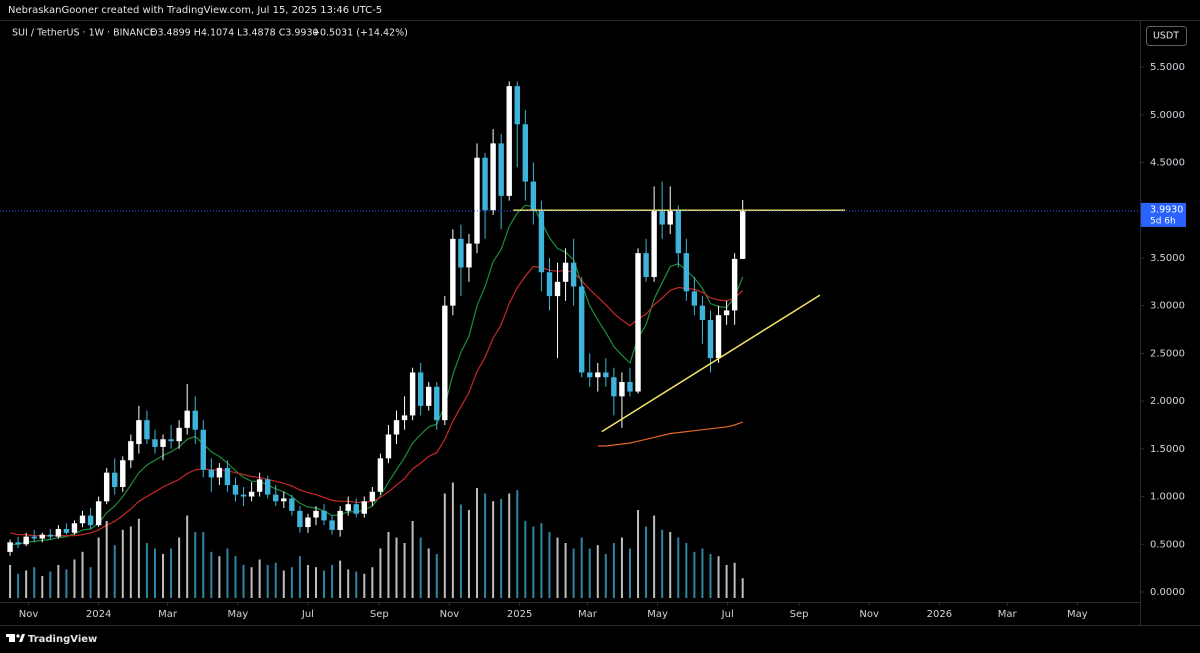  Describe the element at coordinates (1167, 115) in the screenshot. I see `y-tick-label: 5.0000` at that location.